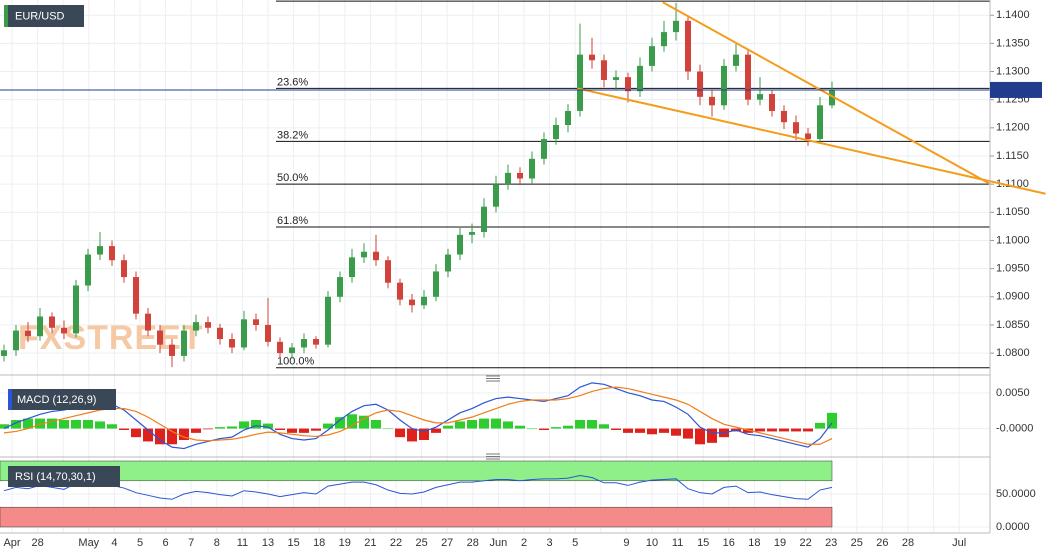 The width and height of the screenshot is (1060, 555). I want to click on macd-line, so click(418, 416).